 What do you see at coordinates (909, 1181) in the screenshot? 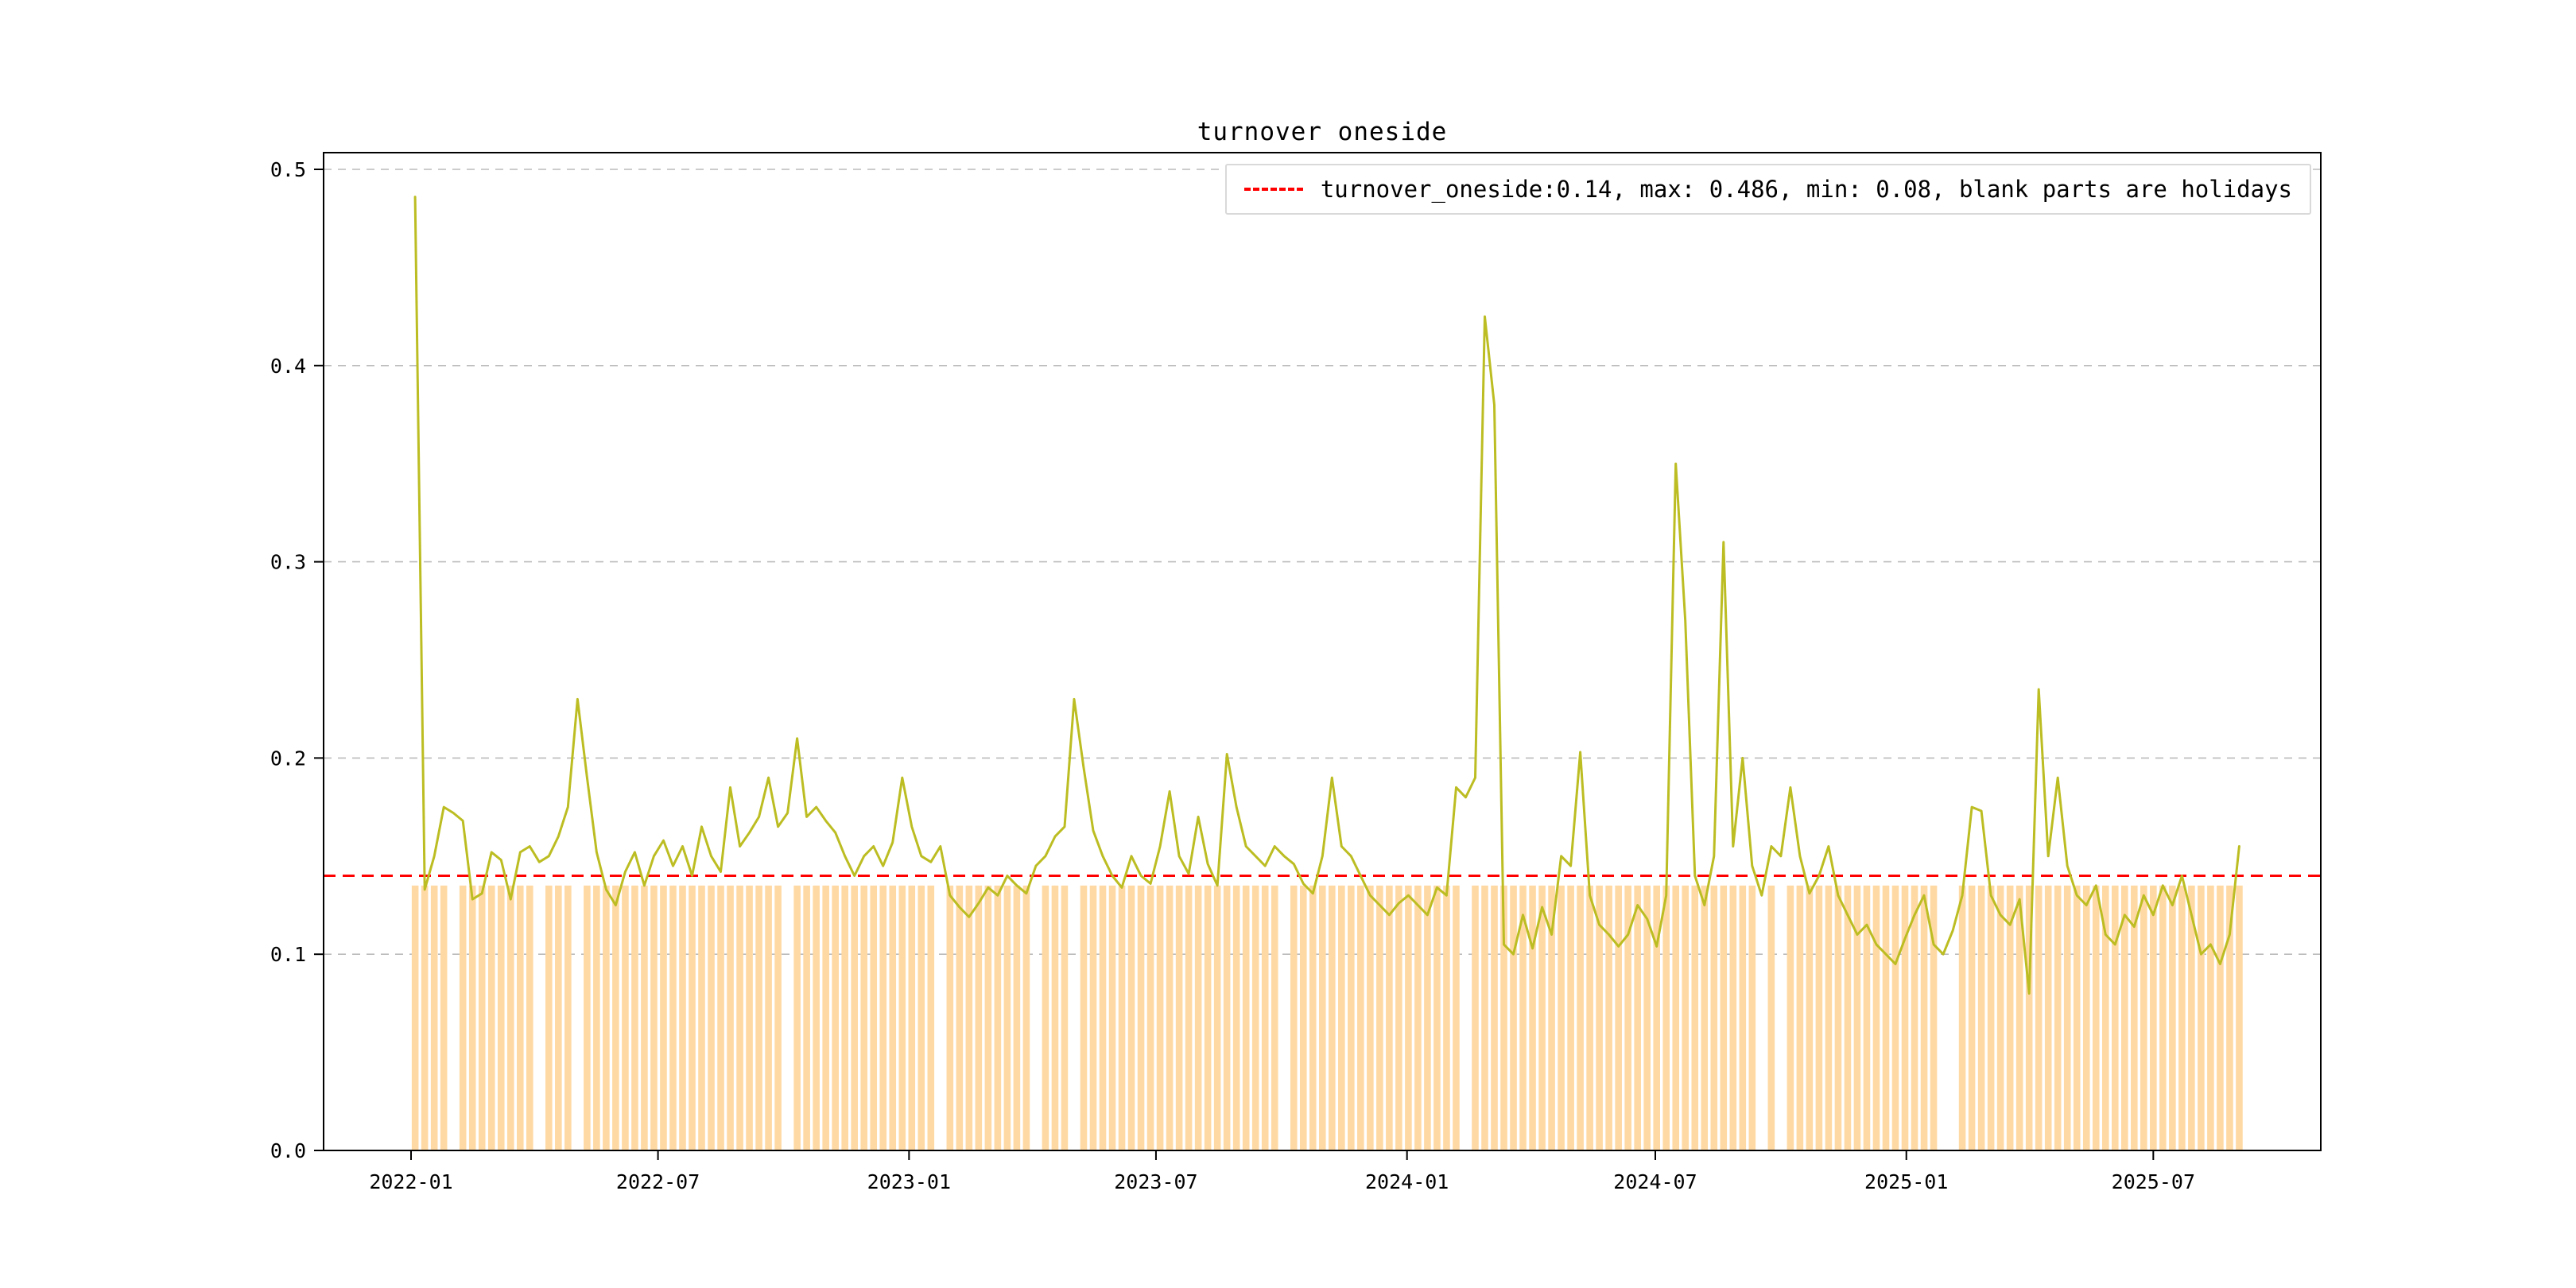
I see `x-tick-label: 2023-01` at bounding box center [909, 1181].